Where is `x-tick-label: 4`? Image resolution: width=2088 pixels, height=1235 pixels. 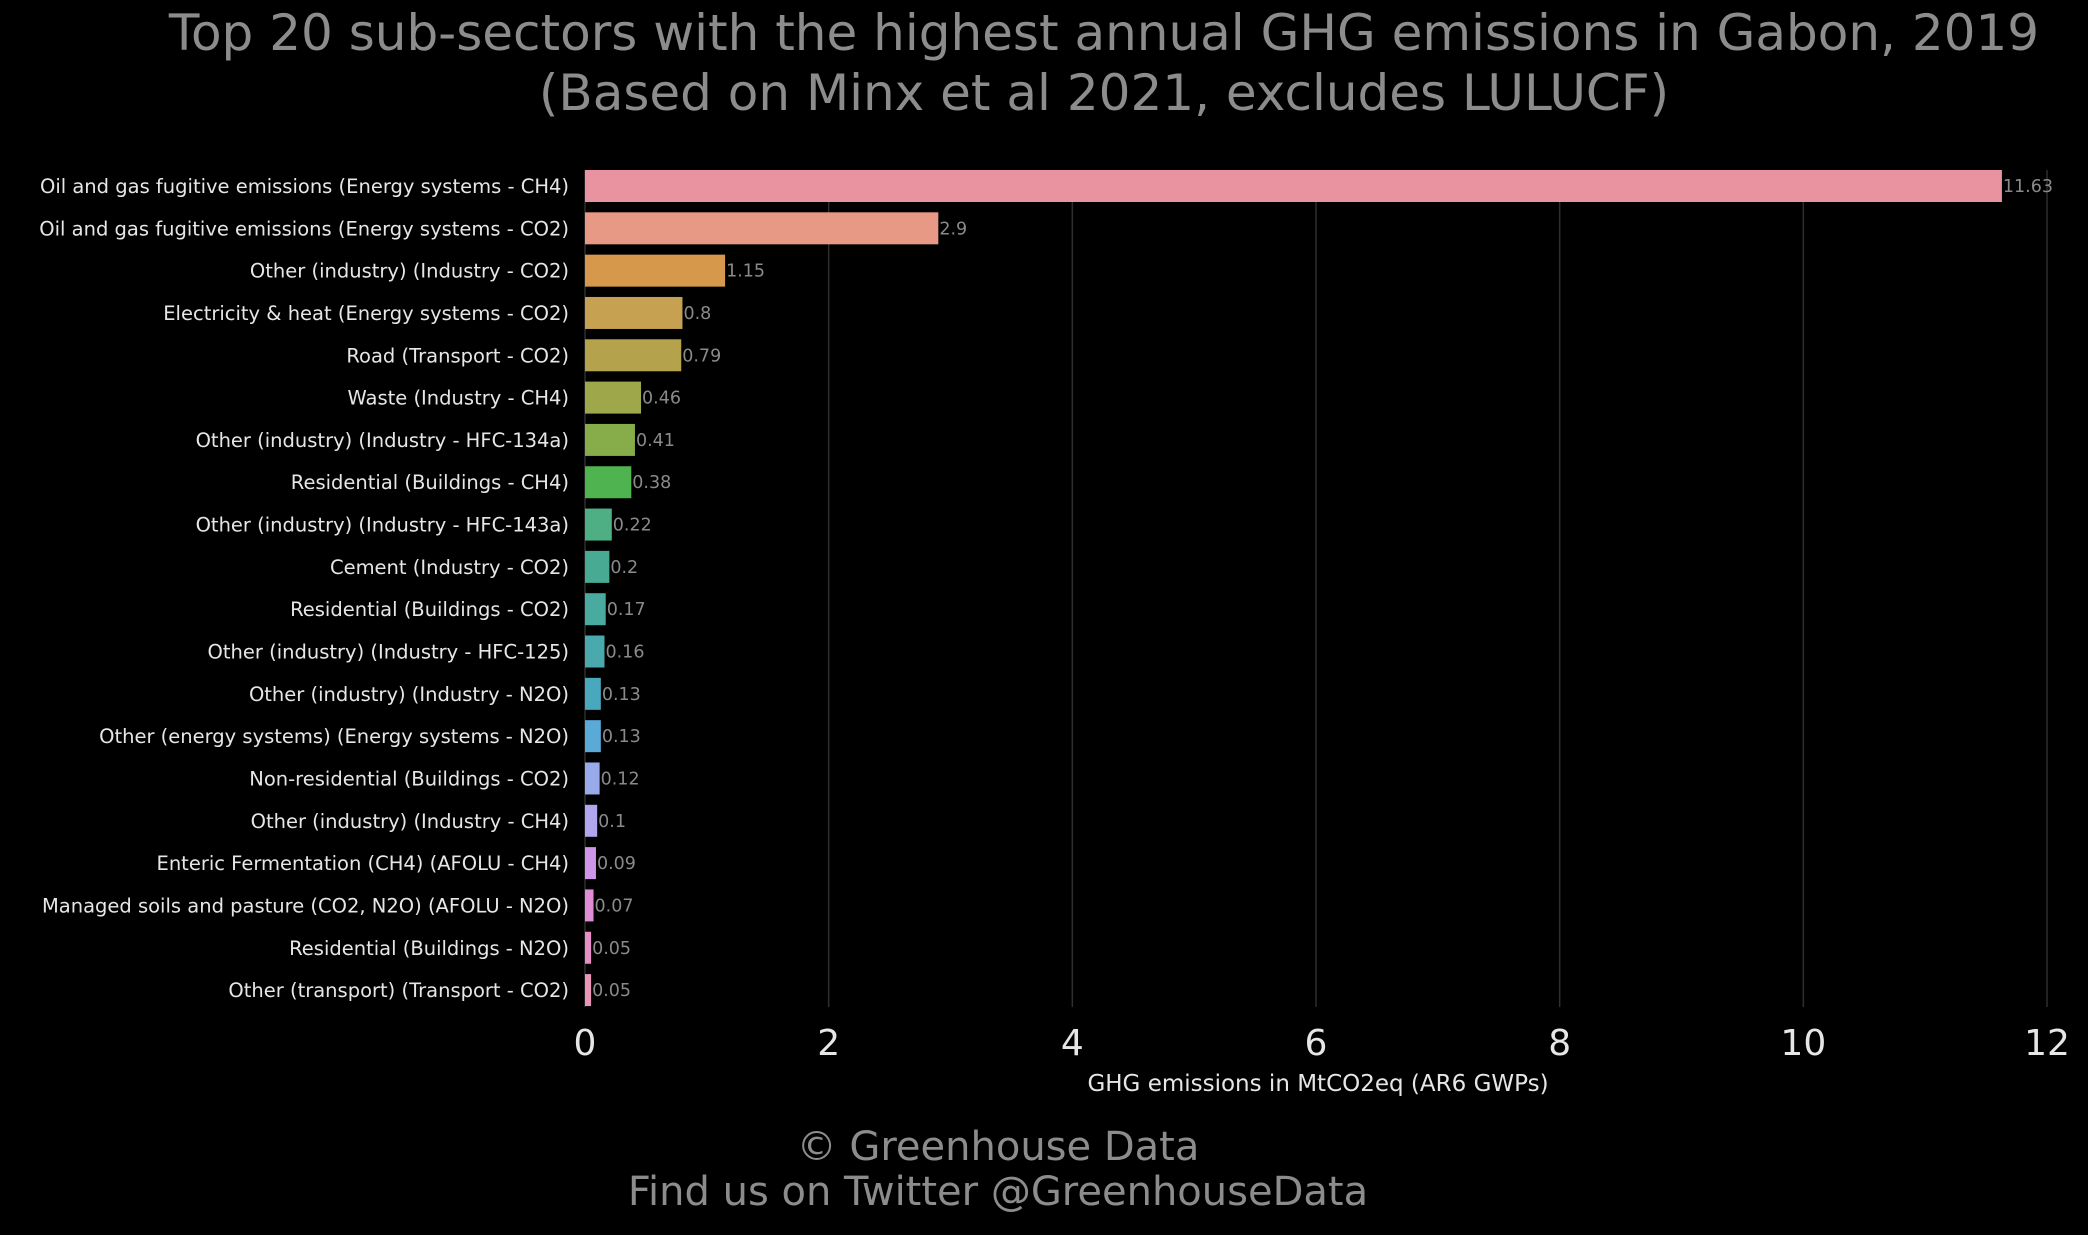 x-tick-label: 4 is located at coordinates (1072, 1043).